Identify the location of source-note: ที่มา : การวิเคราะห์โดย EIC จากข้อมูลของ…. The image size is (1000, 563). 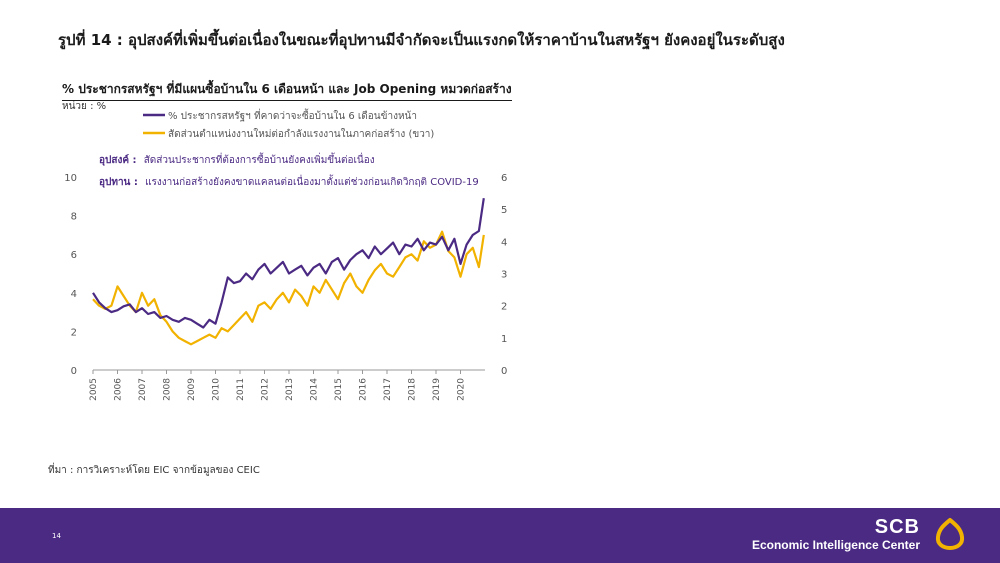
(154, 470).